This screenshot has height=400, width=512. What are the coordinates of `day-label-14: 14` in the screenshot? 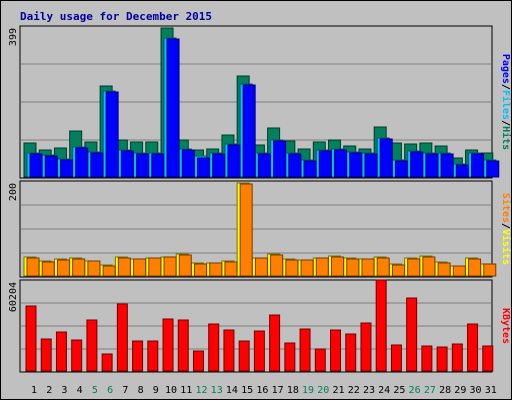 It's located at (232, 390).